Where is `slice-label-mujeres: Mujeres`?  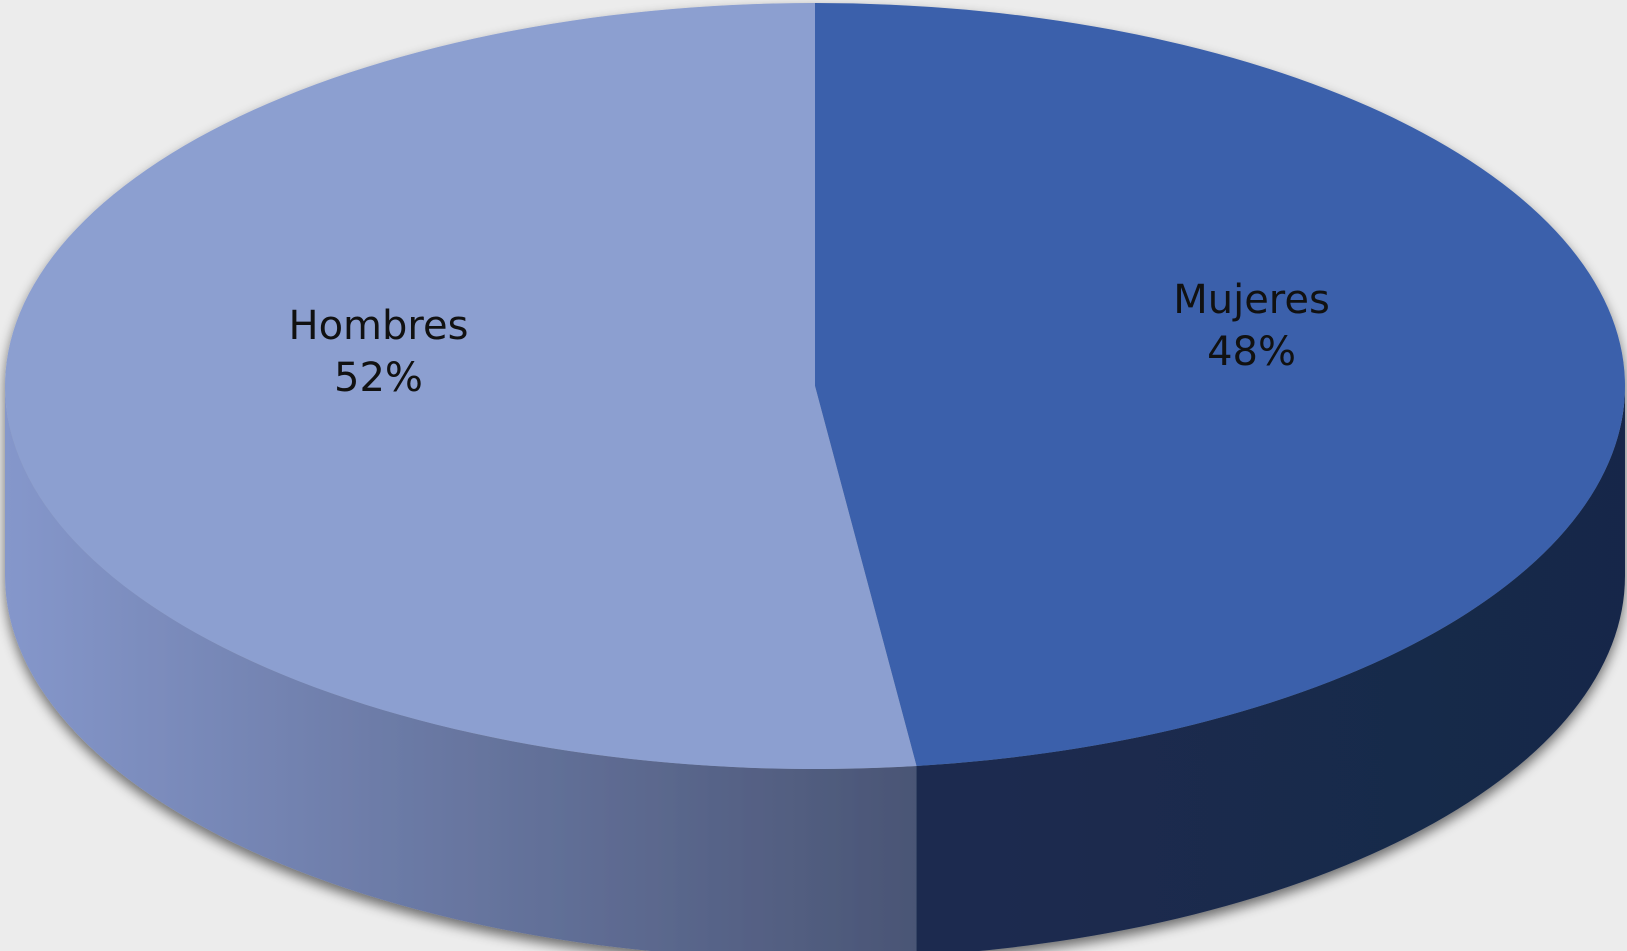
slice-label-mujeres: Mujeres is located at coordinates (1251, 300).